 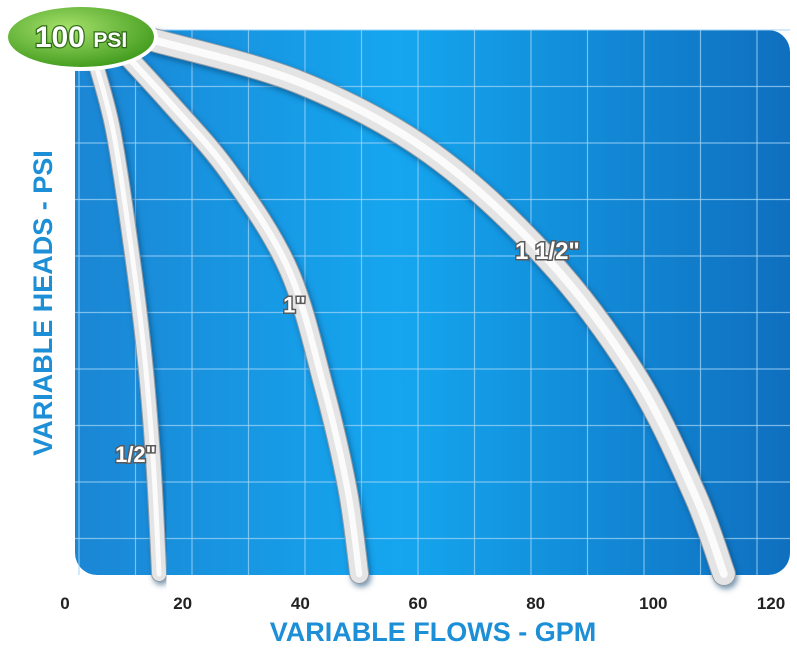 What do you see at coordinates (771, 603) in the screenshot?
I see `x-tick-label: 120` at bounding box center [771, 603].